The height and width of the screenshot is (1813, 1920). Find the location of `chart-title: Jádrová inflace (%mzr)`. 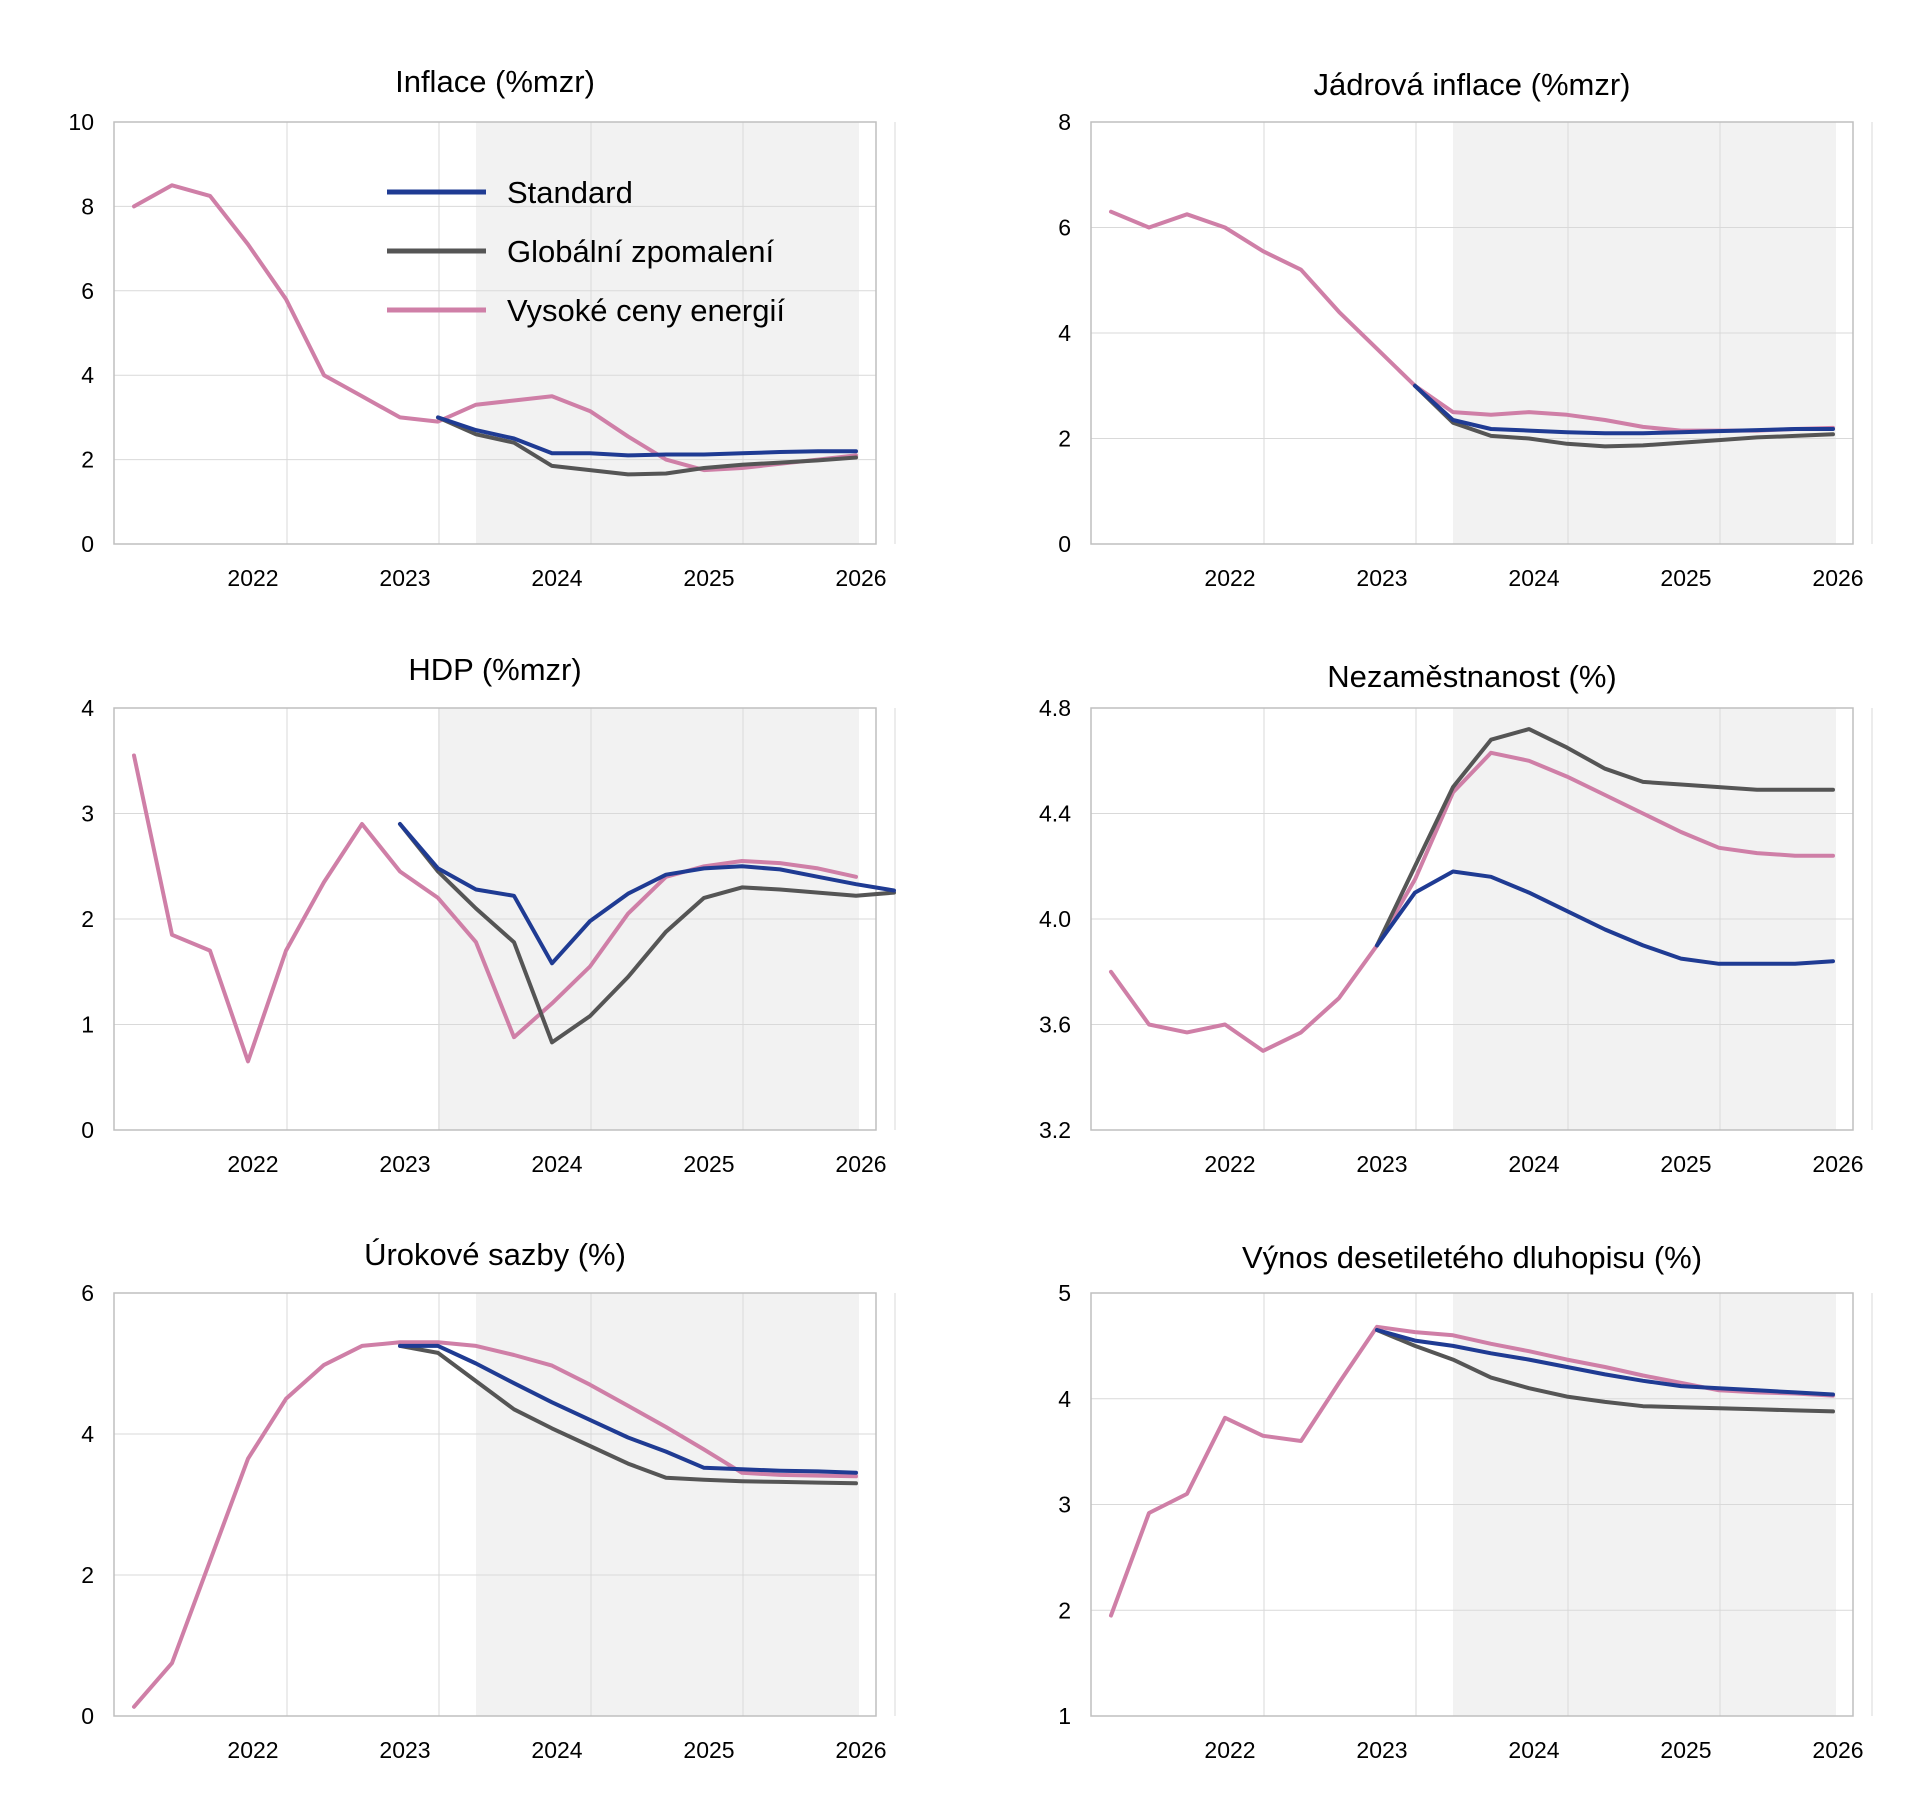

chart-title: Jádrová inflace (%mzr) is located at coordinates (1472, 84).